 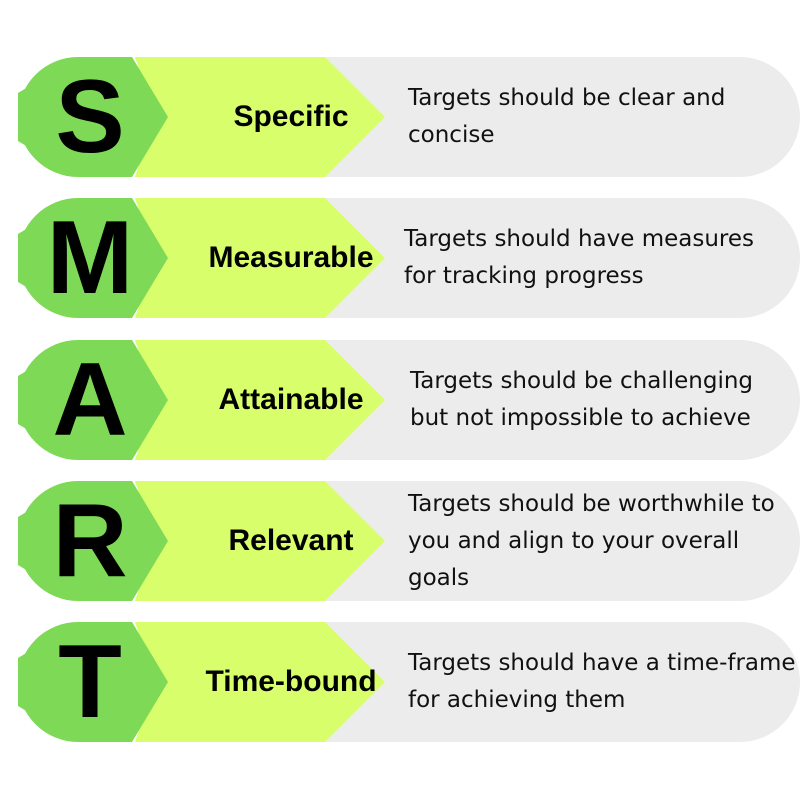 What do you see at coordinates (291, 257) in the screenshot?
I see `smart-term: Measurable` at bounding box center [291, 257].